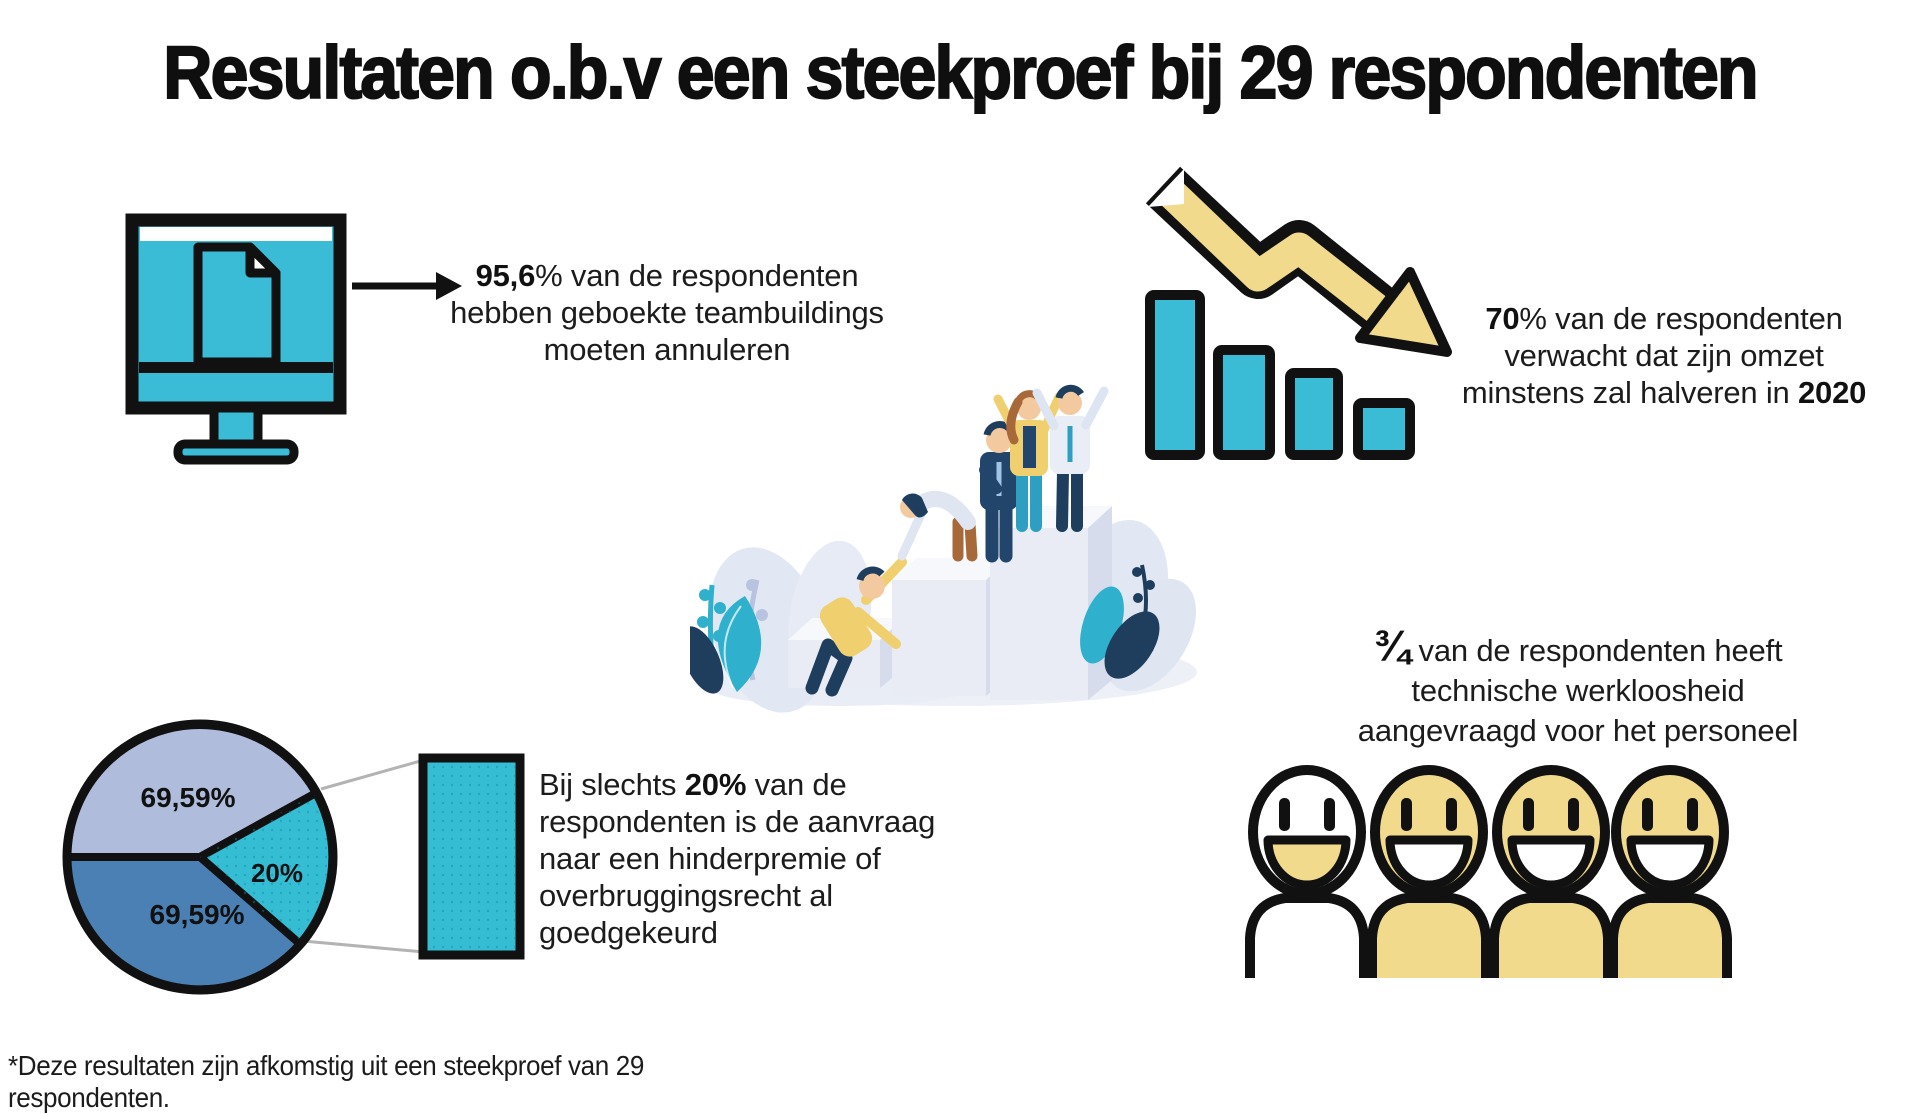 Image resolution: width=1920 pixels, height=1114 pixels. What do you see at coordinates (293, 857) in the screenshot?
I see `pie-chart: 69,59% 20% 69,59%` at bounding box center [293, 857].